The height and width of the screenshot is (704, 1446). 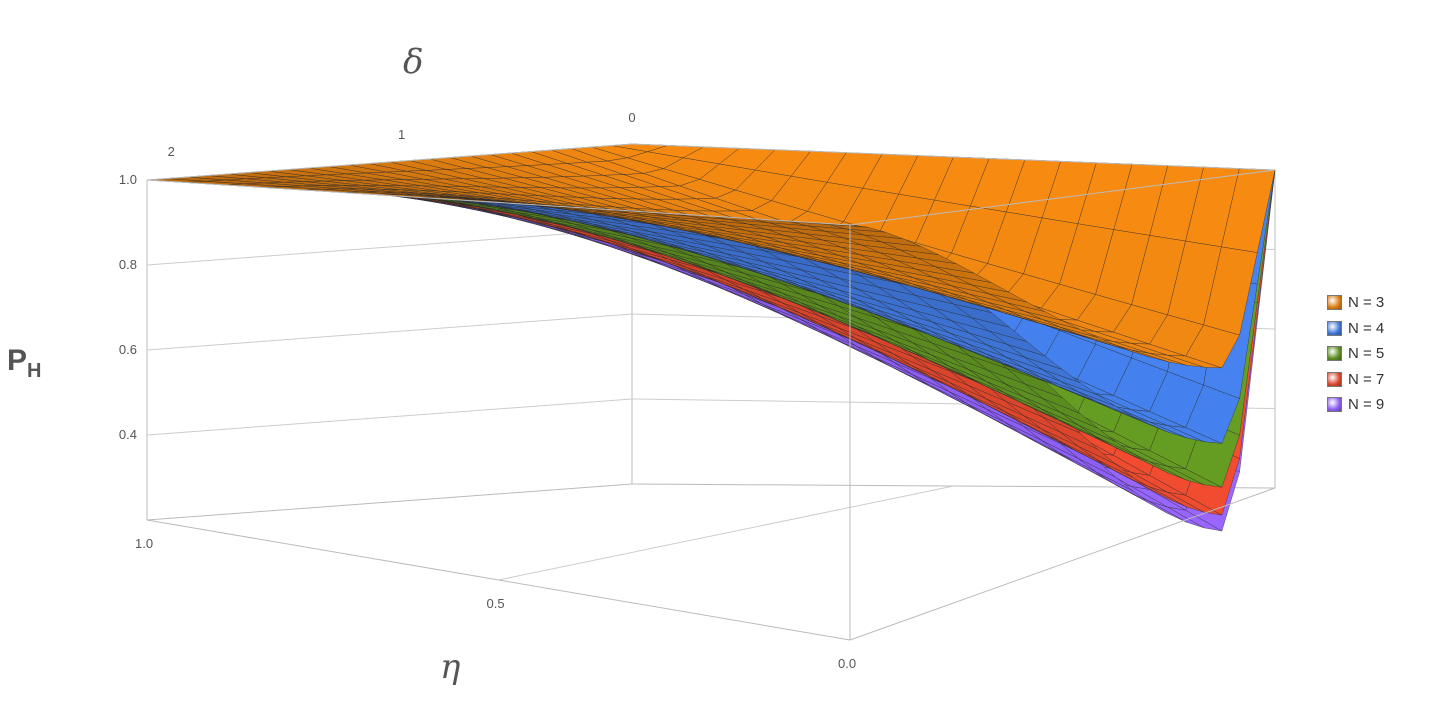 What do you see at coordinates (128, 349) in the screenshot?
I see `z-tick-label: 0.6` at bounding box center [128, 349].